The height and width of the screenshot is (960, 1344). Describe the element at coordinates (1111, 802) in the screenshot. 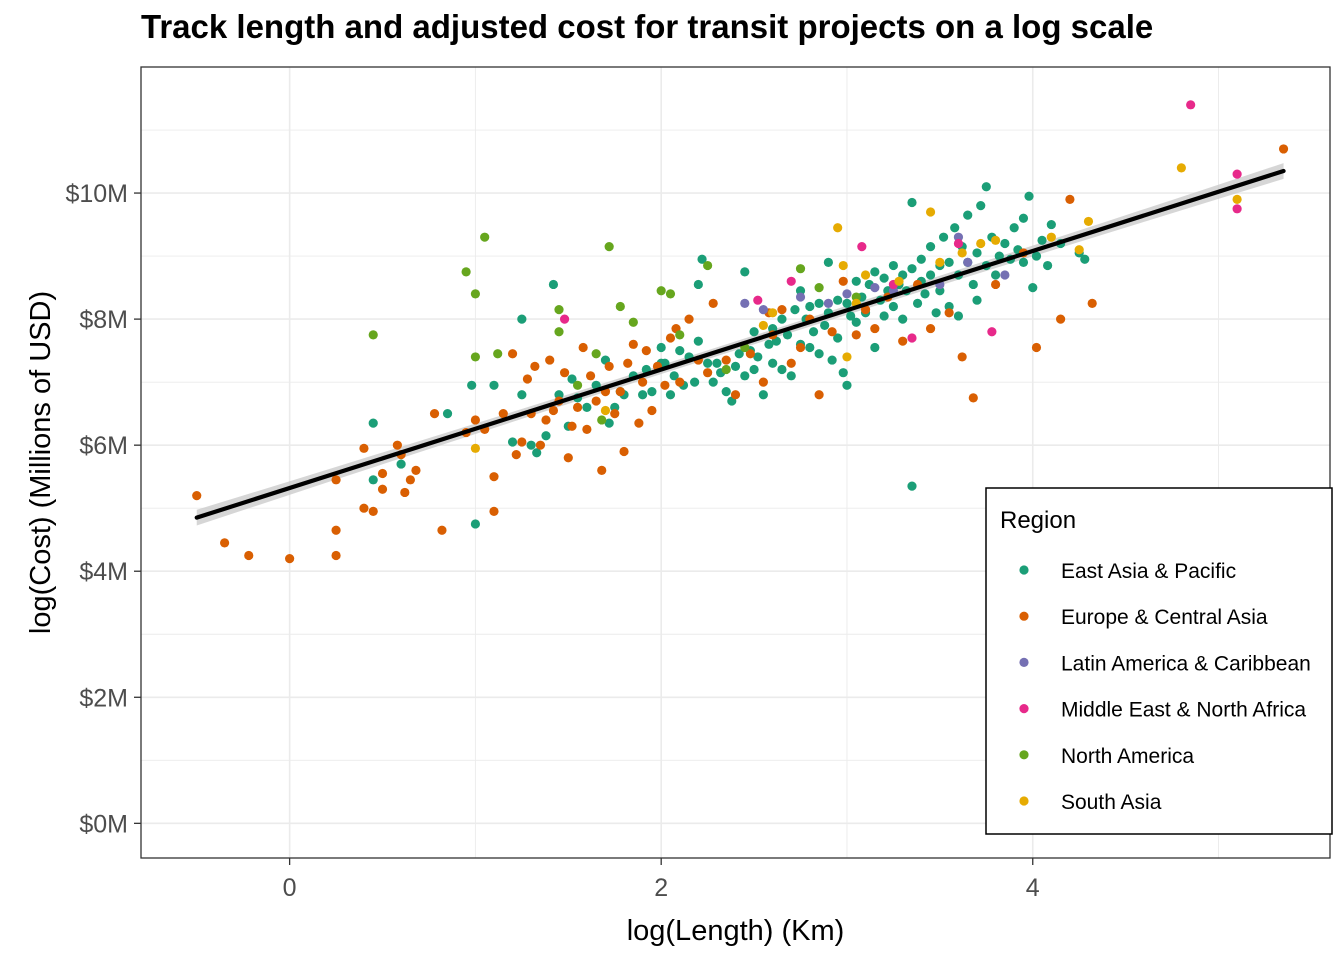

I see `legend-label-5: South Asia` at that location.